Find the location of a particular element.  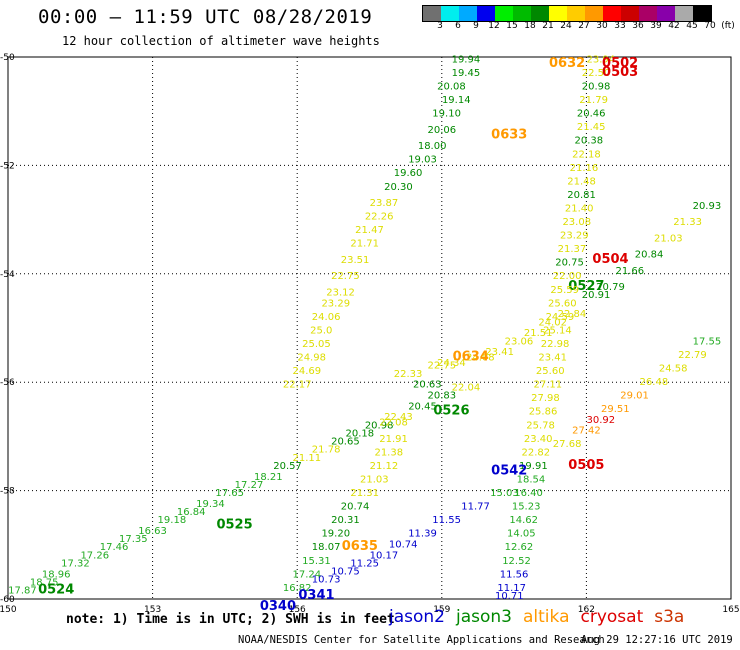

pass-label: 0502 is located at coordinates (620, 63).